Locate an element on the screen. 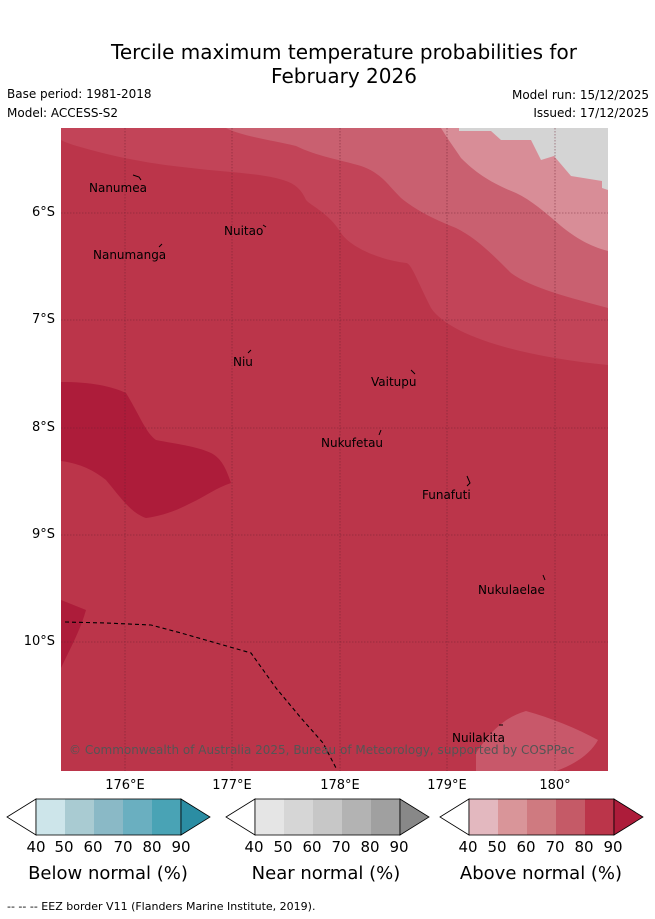  issued-date: Issued: 17/12/2025 is located at coordinates (591, 113).